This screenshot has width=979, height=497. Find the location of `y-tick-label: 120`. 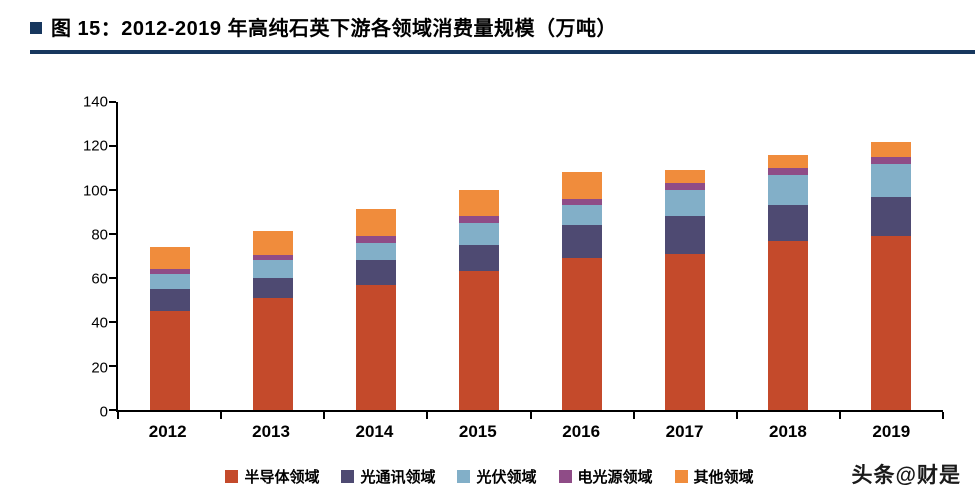

y-tick-label: 120 is located at coordinates (95, 146).